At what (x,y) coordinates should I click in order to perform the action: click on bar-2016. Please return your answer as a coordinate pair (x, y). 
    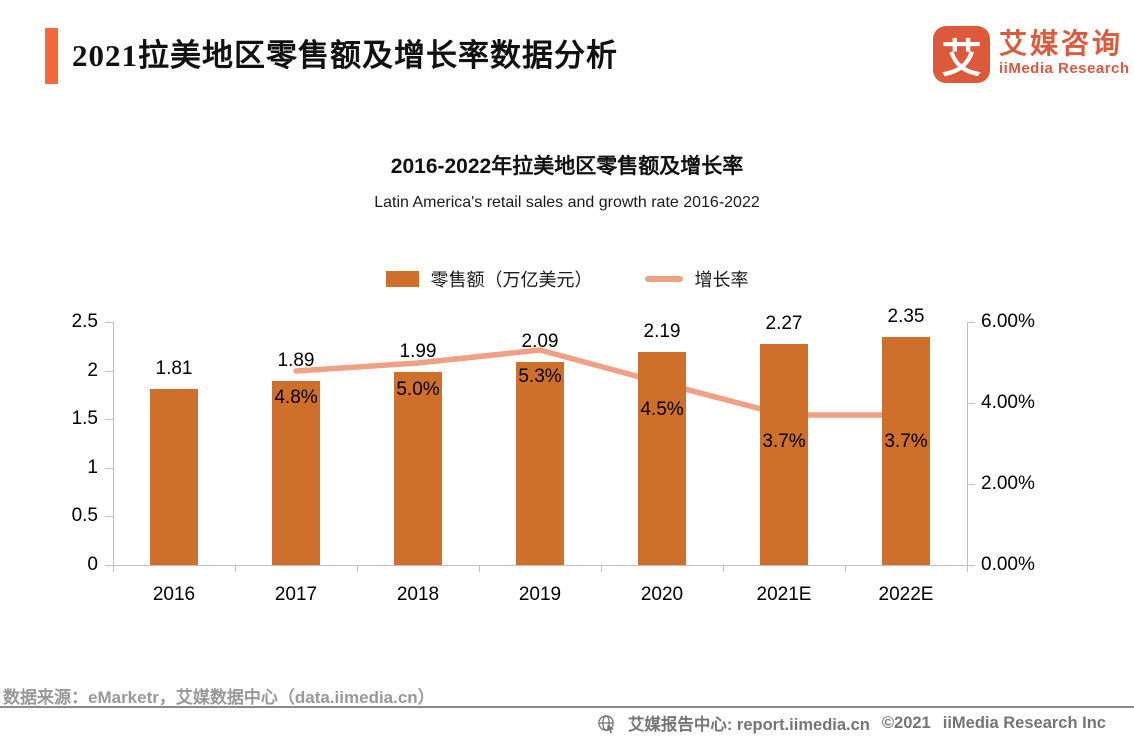
    Looking at the image, I should click on (174, 477).